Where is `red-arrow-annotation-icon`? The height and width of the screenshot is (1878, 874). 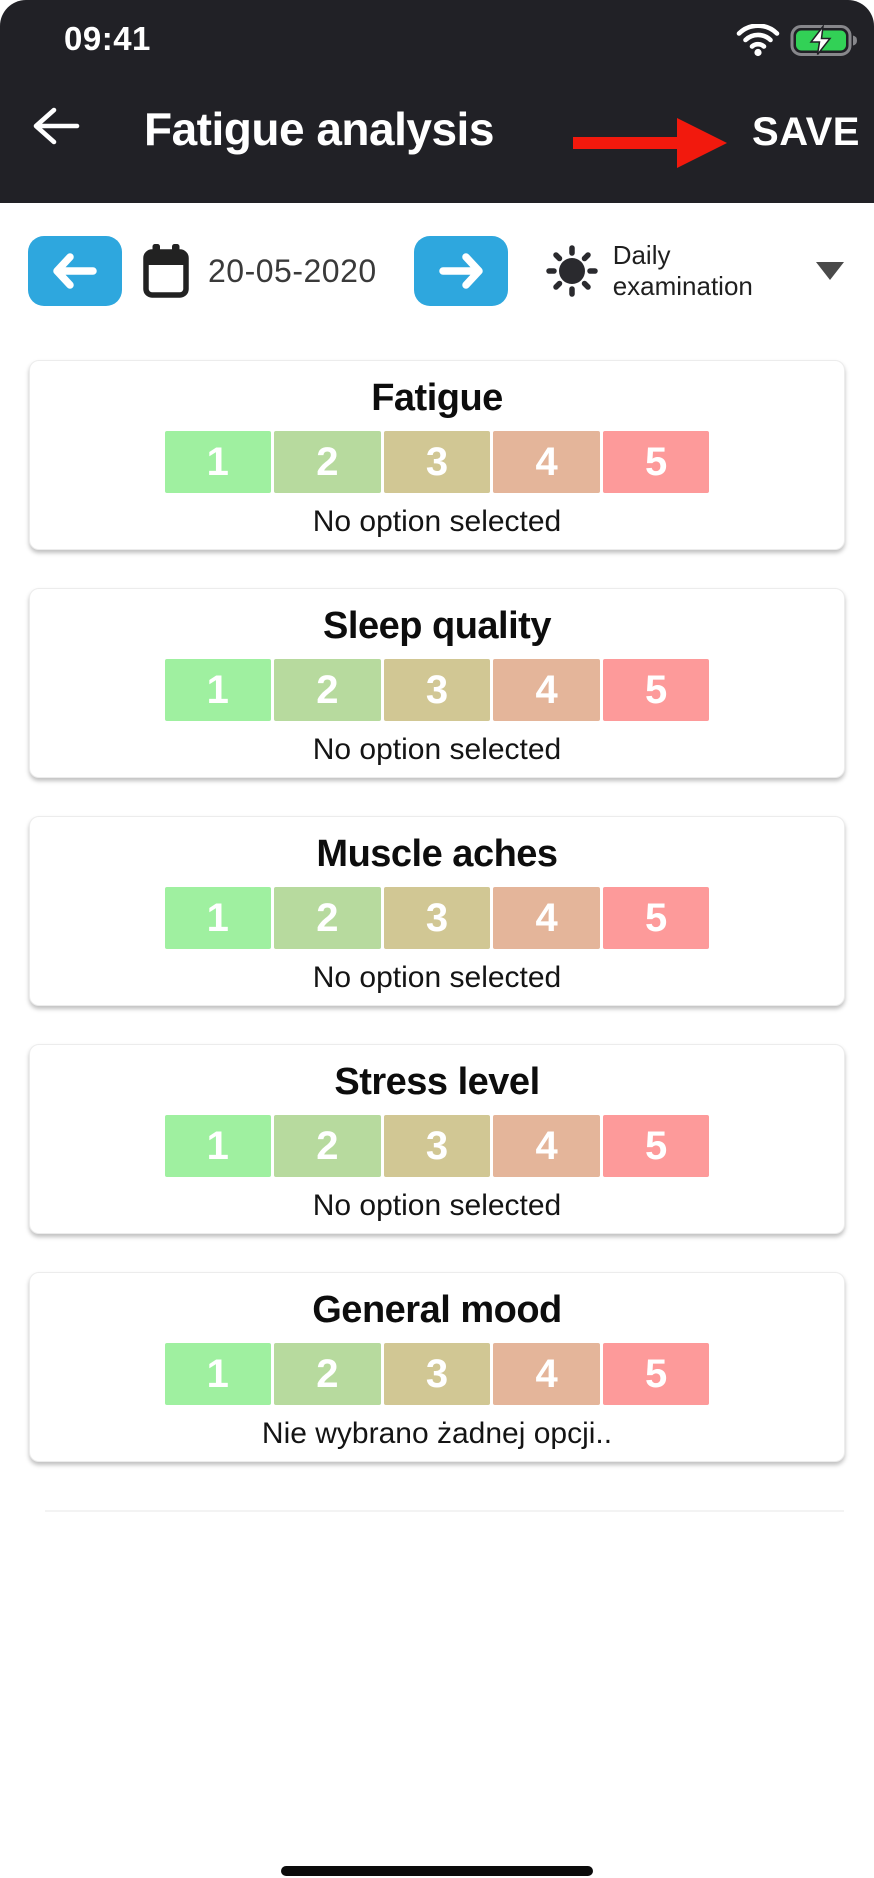 red-arrow-annotation-icon is located at coordinates (650, 143).